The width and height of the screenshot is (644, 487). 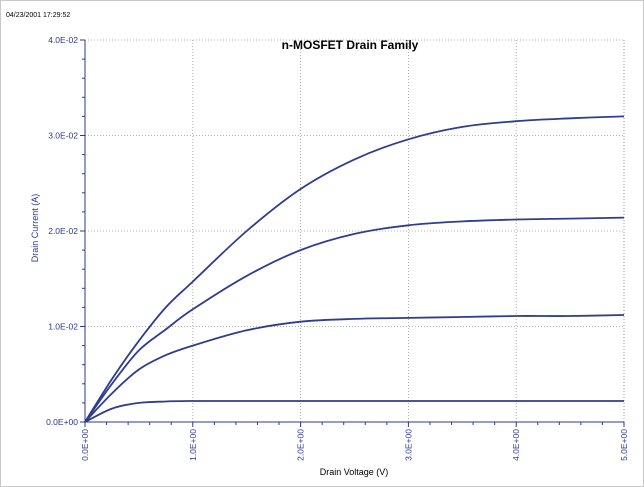 I want to click on y-tick-label: 4.0E-02, so click(x=63, y=40).